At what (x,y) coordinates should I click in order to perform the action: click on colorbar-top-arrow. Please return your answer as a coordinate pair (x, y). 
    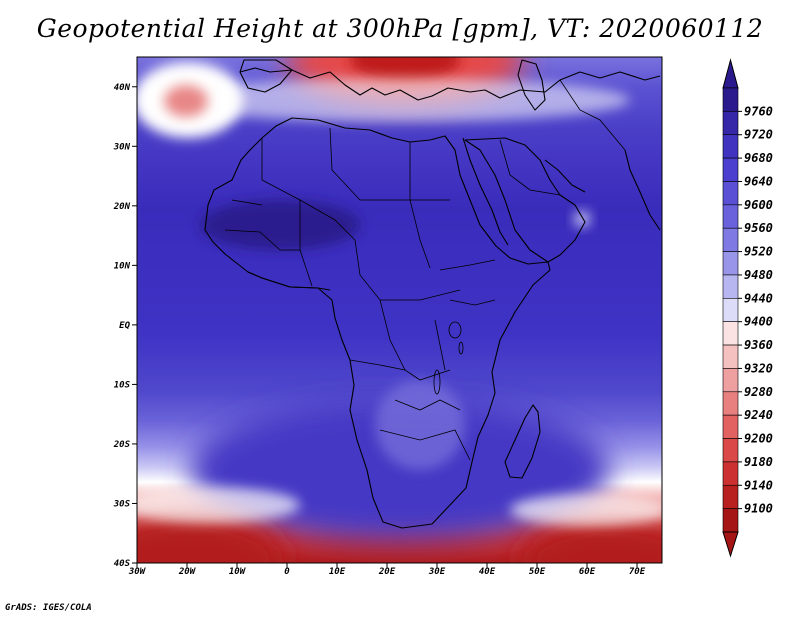
    Looking at the image, I should click on (730, 73).